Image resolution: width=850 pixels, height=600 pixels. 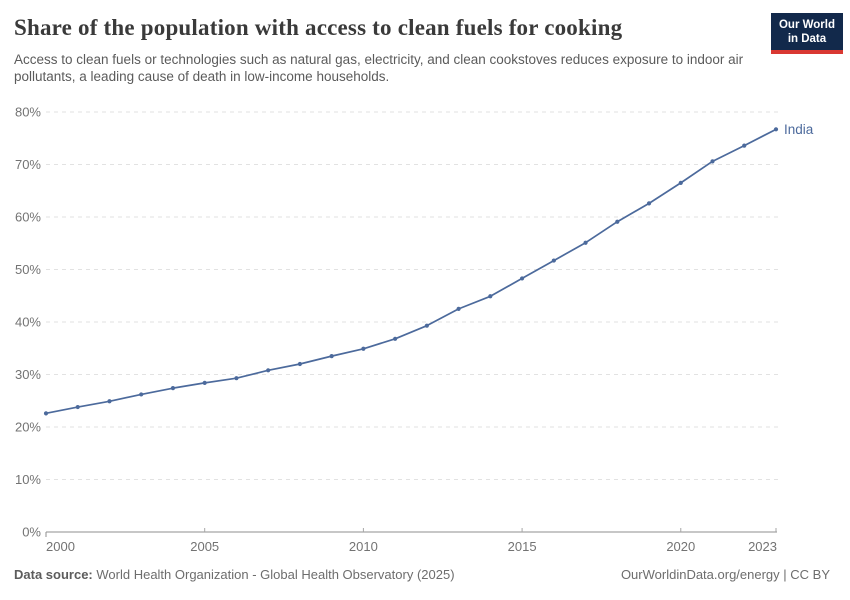 I want to click on footer-attribution-link: OurWorldinData.org/energy | CC BY, so click(x=725, y=574).